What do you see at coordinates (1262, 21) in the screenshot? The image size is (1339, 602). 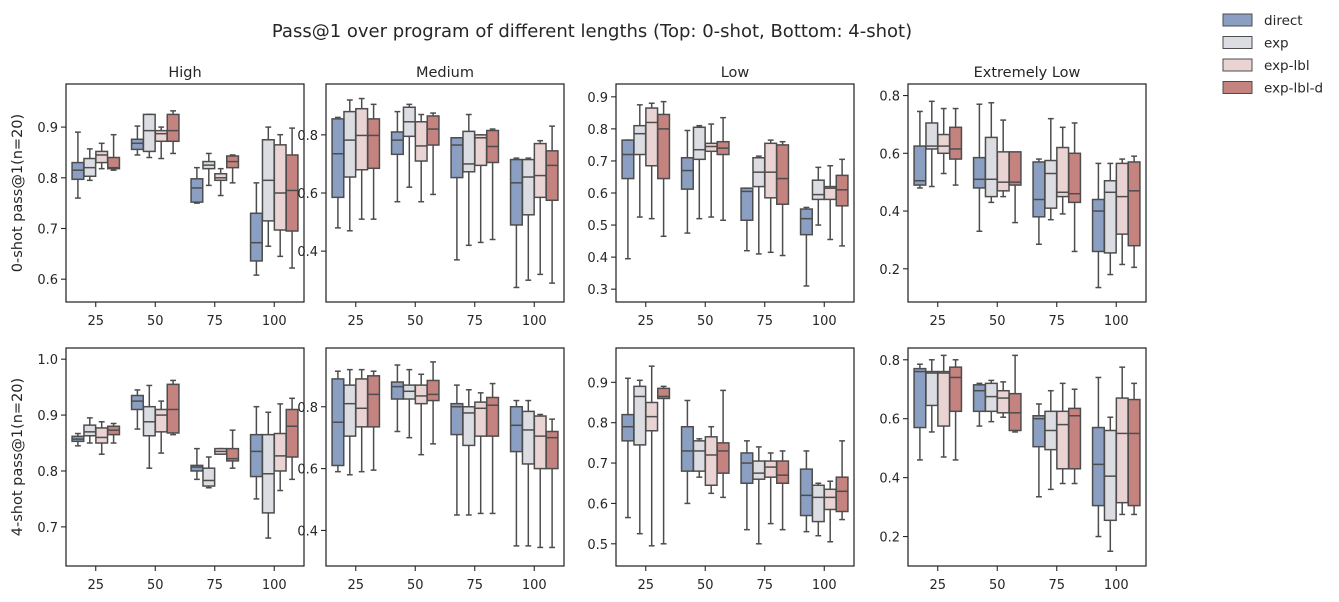 I see `legend-item-direct: direct` at bounding box center [1262, 21].